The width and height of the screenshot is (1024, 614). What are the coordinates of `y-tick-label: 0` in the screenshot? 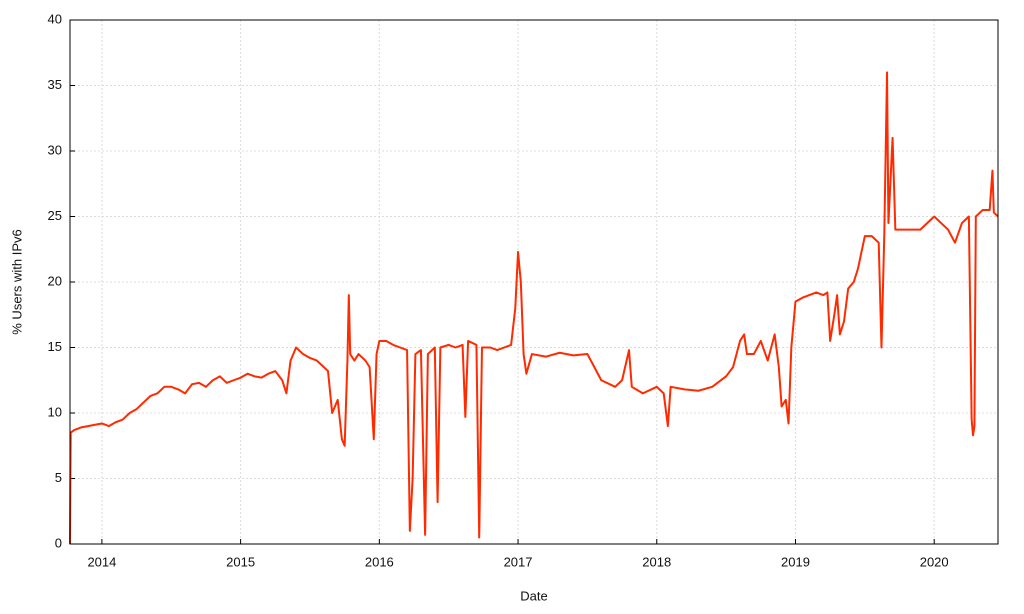 It's located at (58, 542).